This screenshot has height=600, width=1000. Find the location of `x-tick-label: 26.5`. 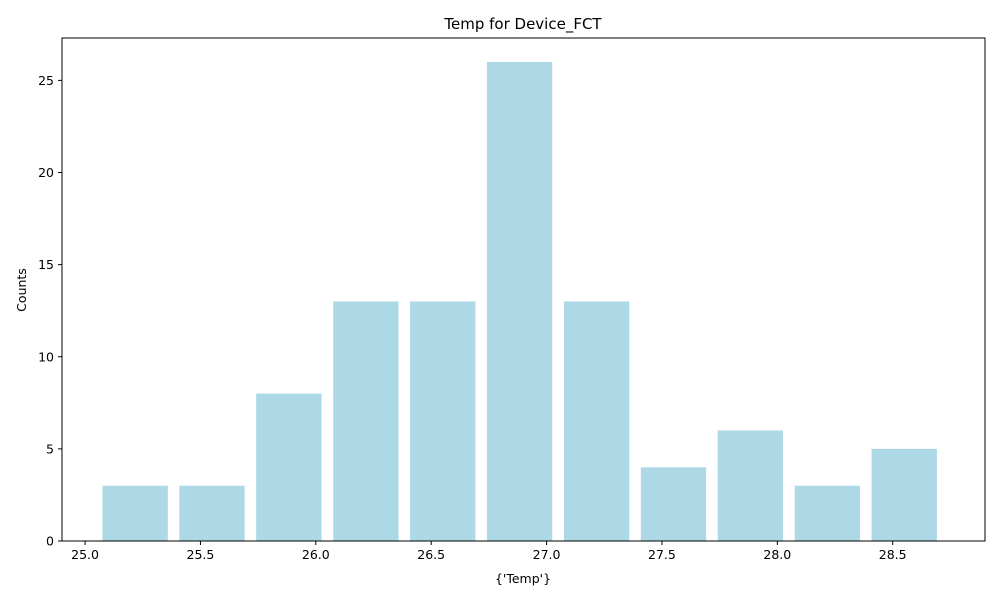

x-tick-label: 26.5 is located at coordinates (431, 554).